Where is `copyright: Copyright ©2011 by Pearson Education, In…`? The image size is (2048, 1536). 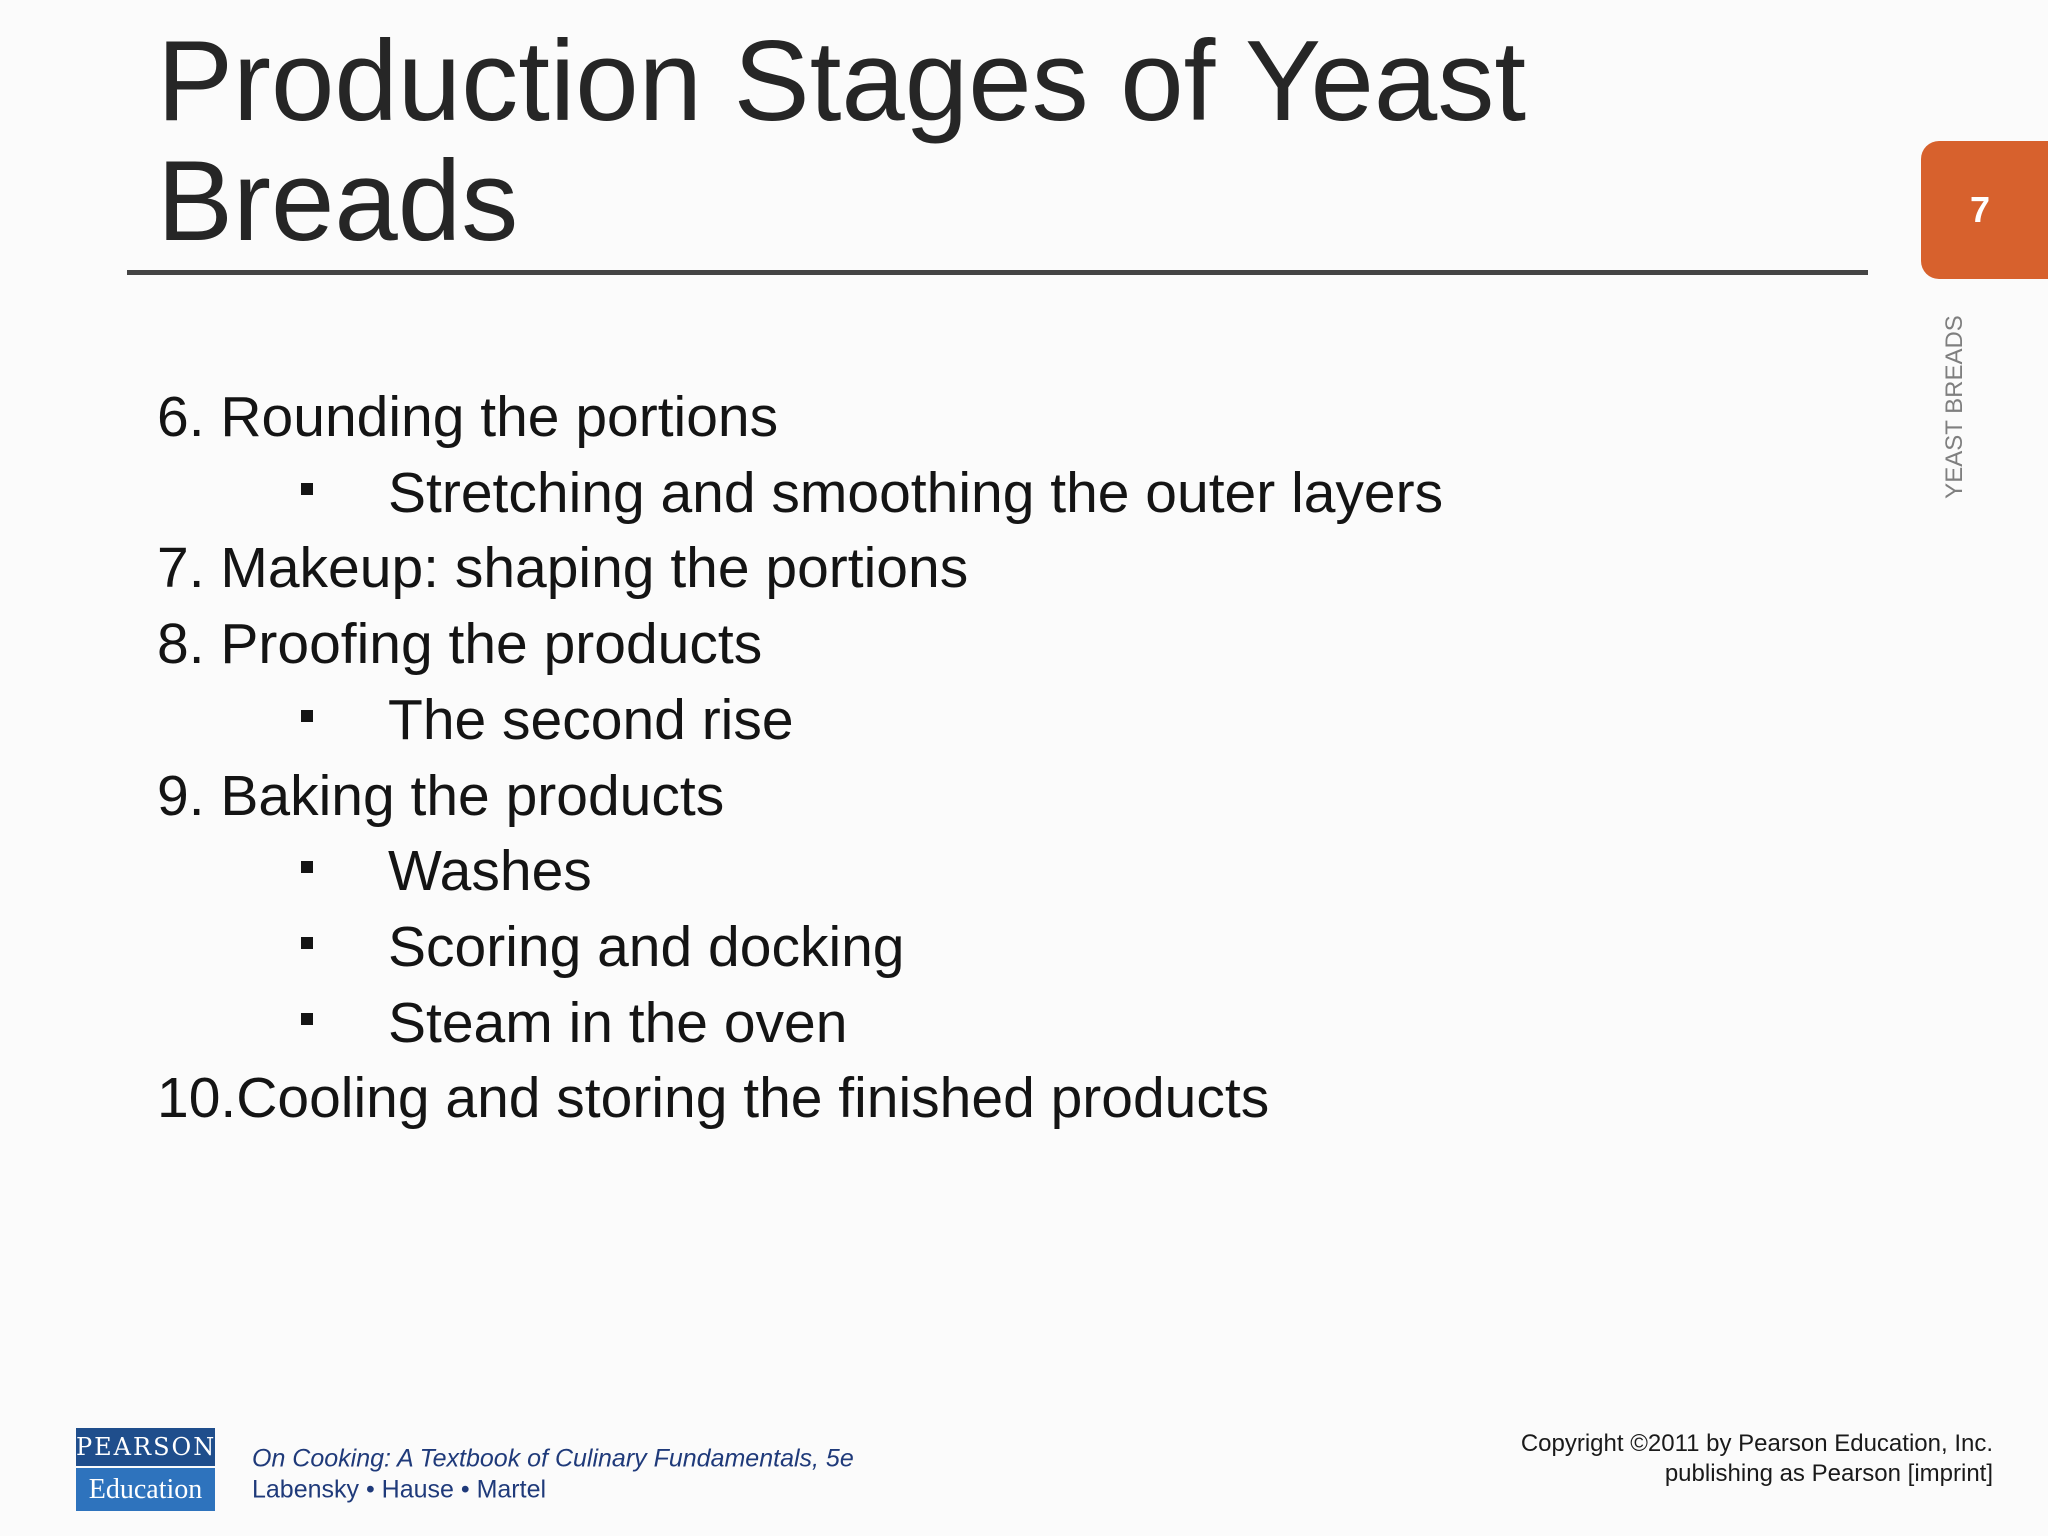 copyright: Copyright ©2011 by Pearson Education, In… is located at coordinates (1756, 1443).